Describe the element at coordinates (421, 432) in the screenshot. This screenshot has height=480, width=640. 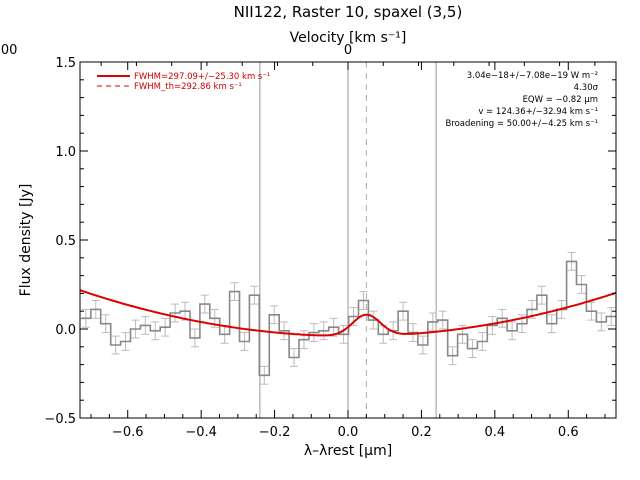
I see `x-tick-label: 0.2` at that location.